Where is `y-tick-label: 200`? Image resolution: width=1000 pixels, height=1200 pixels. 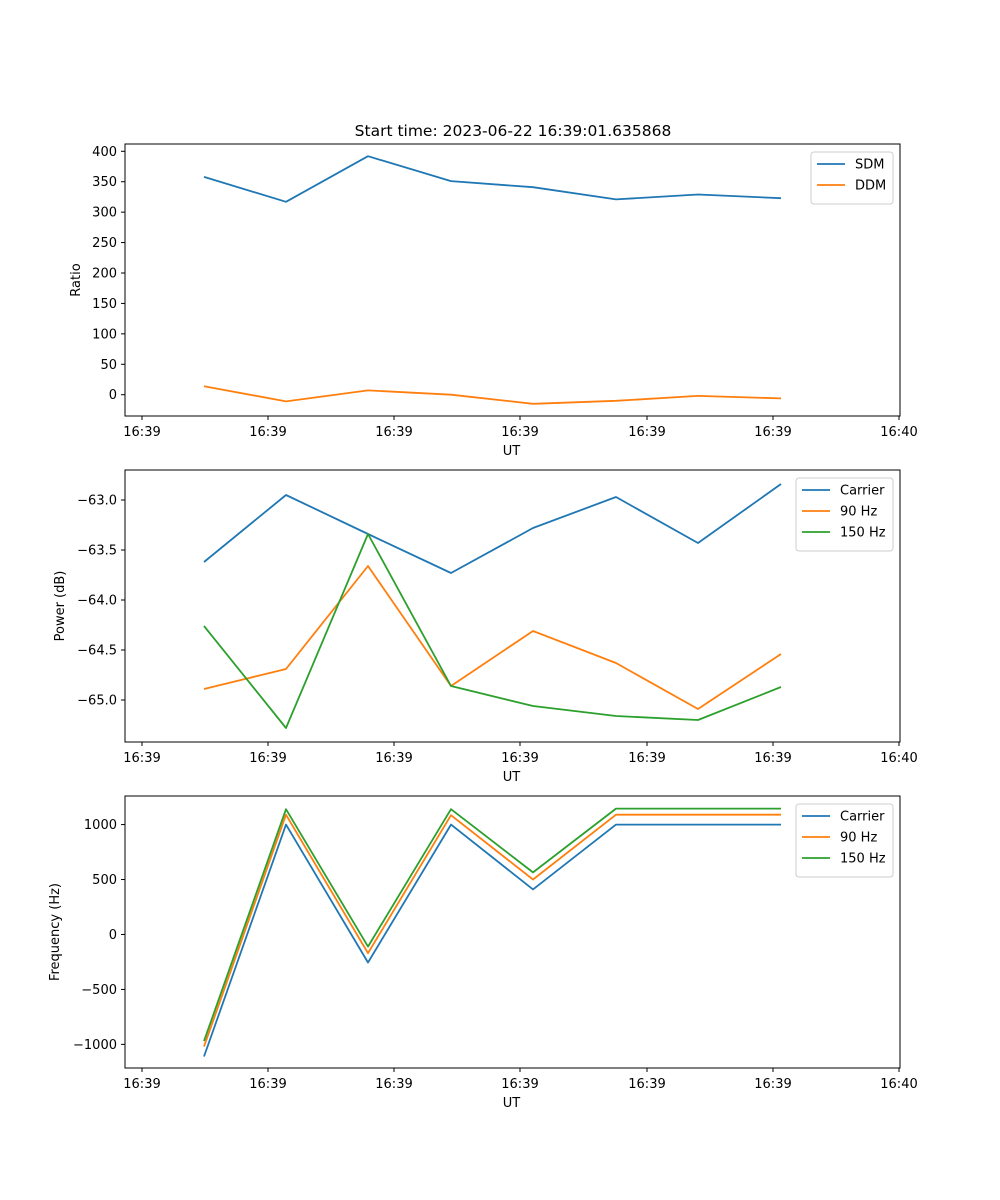 y-tick-label: 200 is located at coordinates (104, 274).